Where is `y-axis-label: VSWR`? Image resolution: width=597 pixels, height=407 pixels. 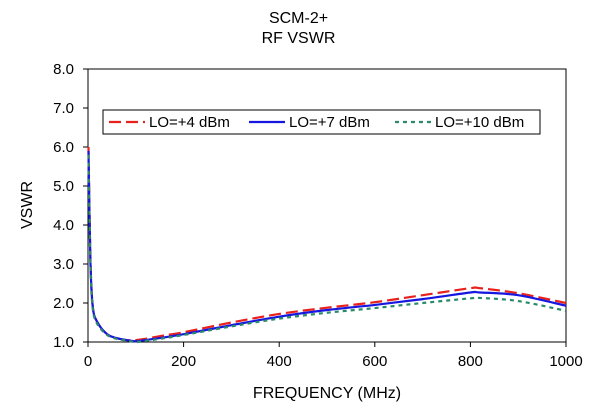 y-axis-label: VSWR is located at coordinates (27, 205).